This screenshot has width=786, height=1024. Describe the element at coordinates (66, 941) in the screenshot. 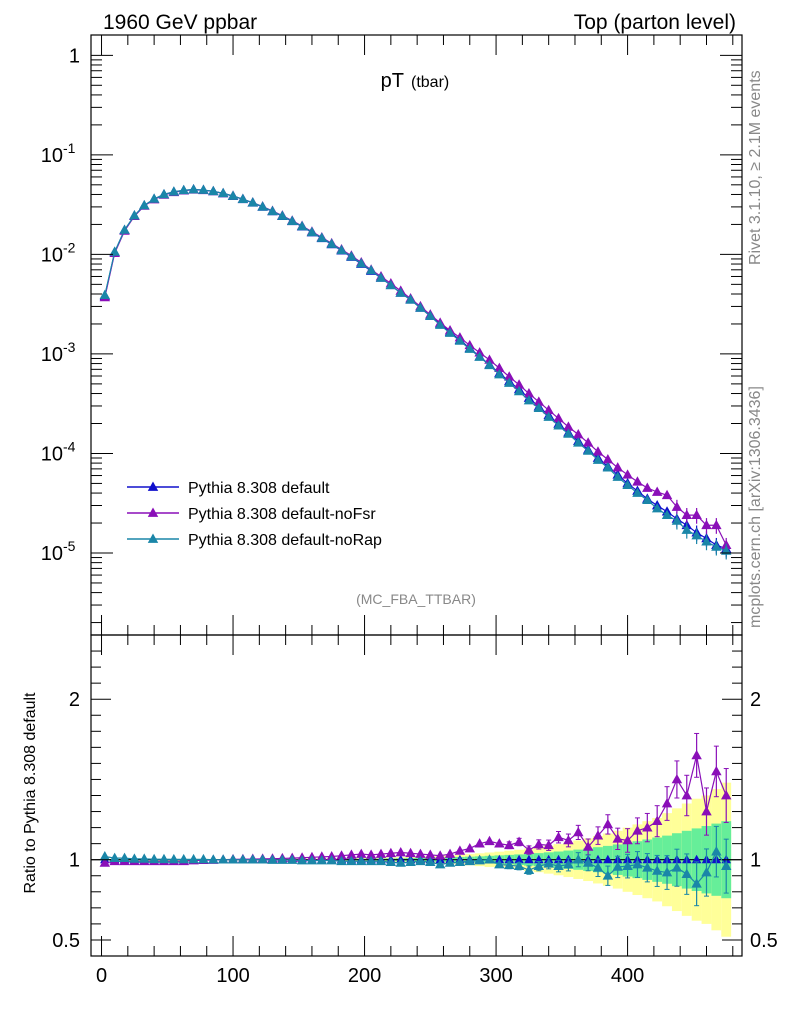

I see `ratio-y-tick-label: 0.5` at that location.